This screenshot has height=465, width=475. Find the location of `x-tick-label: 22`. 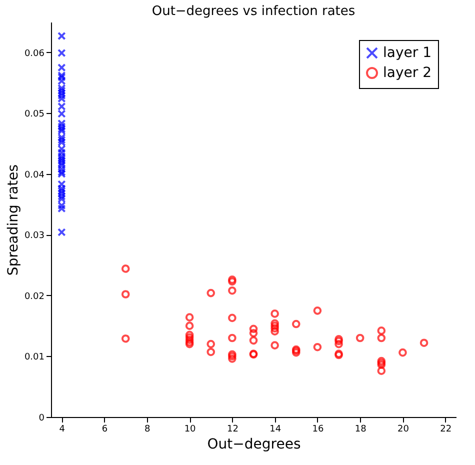

x-tick-label: 22 is located at coordinates (446, 429).